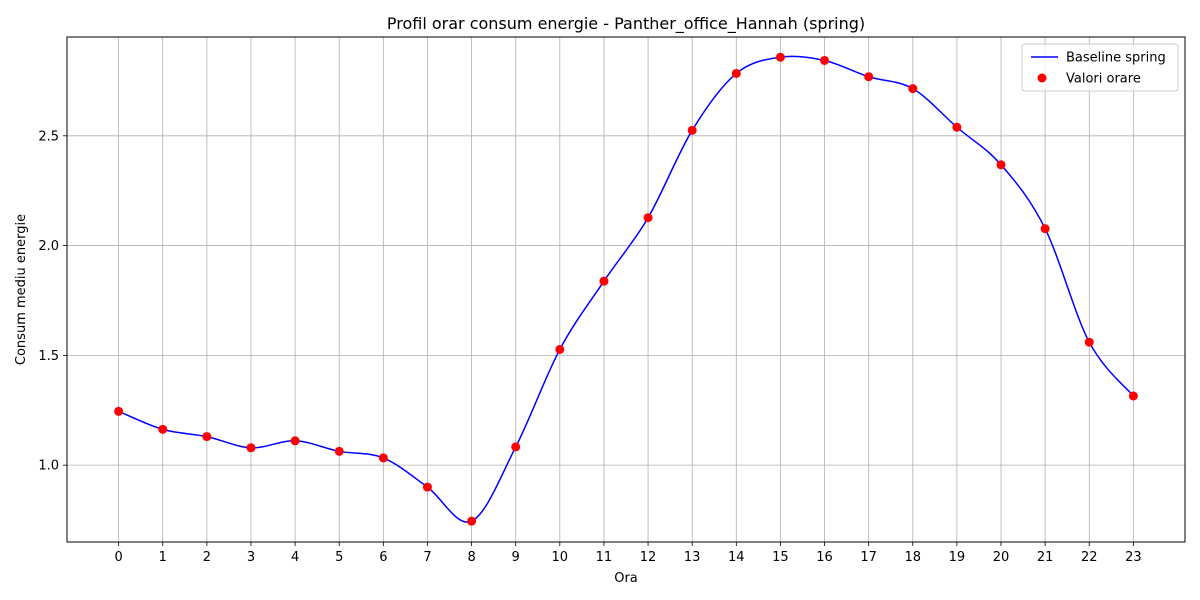 The width and height of the screenshot is (1200, 600). I want to click on x-tick-label: 2, so click(207, 557).